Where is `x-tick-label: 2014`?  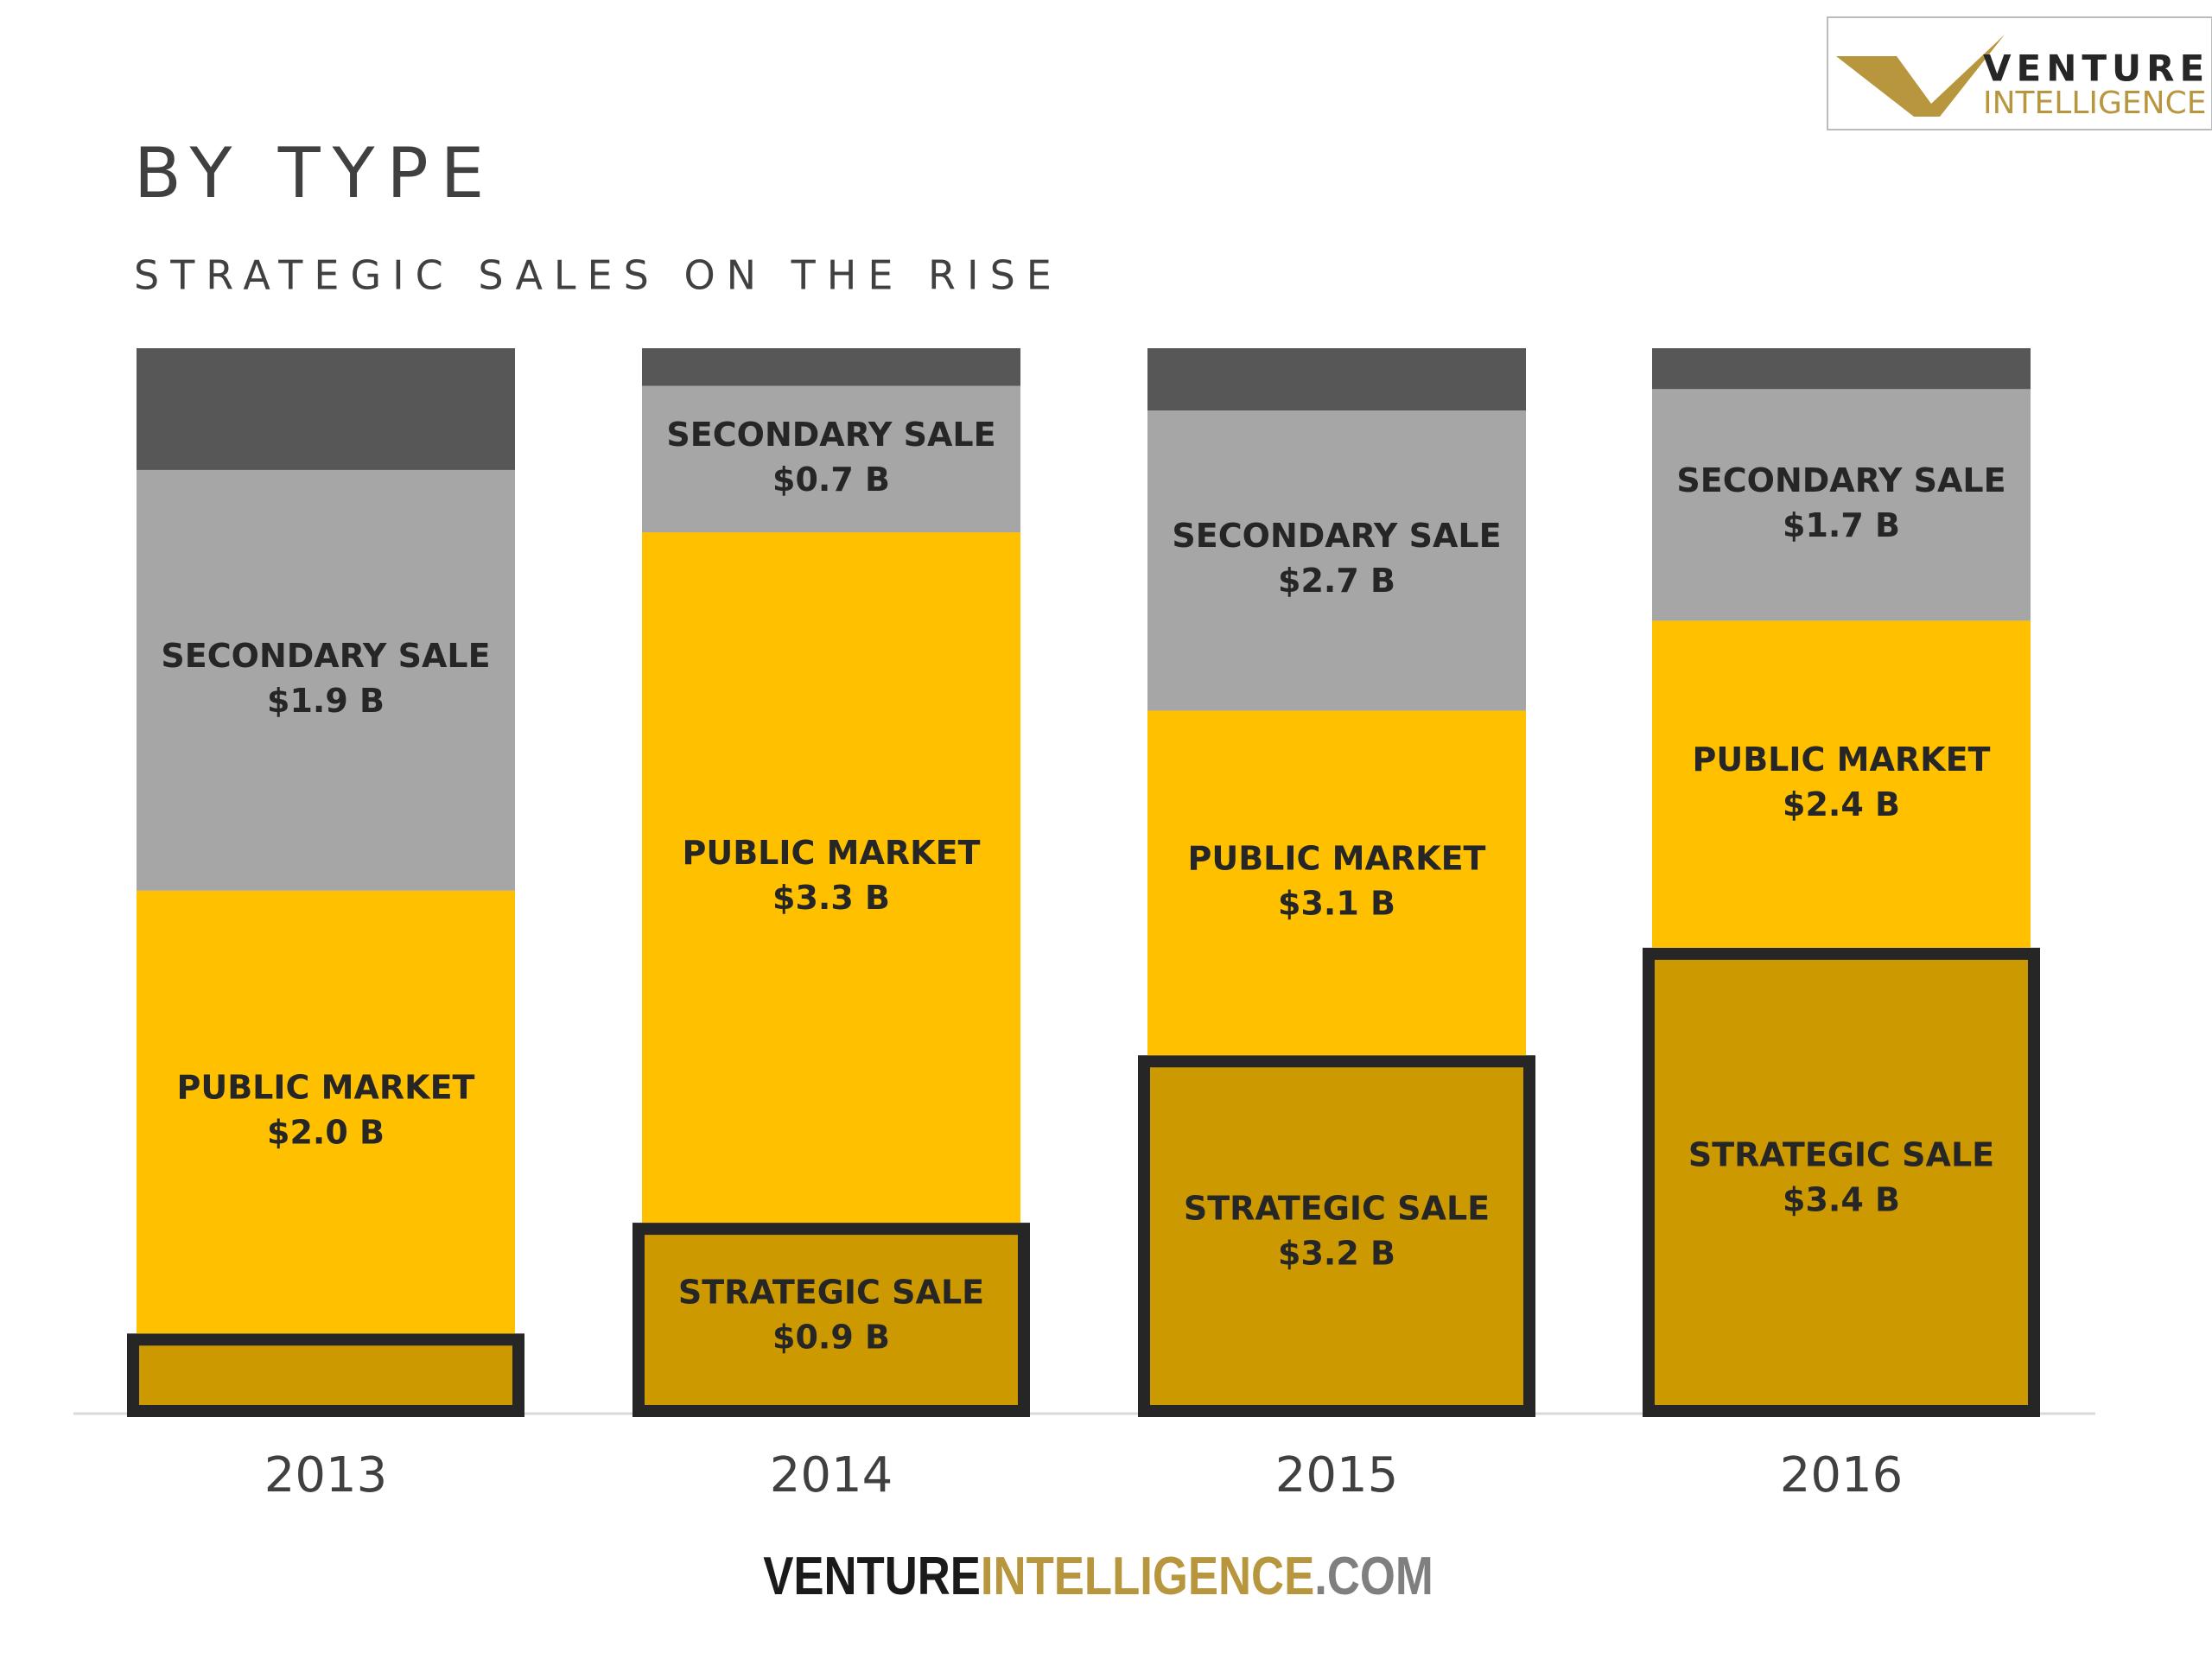 x-tick-label: 2014 is located at coordinates (831, 1475).